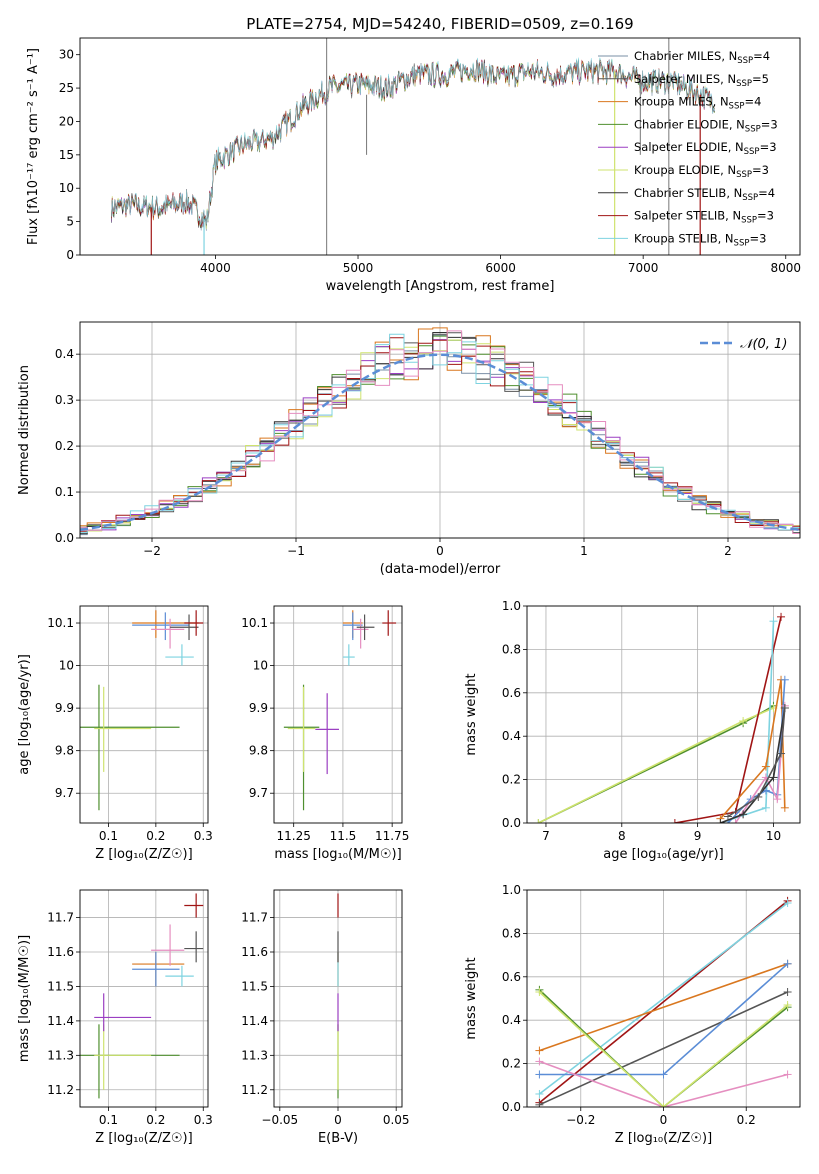 The height and width of the screenshot is (1174, 819). I want to click on x-tick-label: −0.05, so click(279, 1120).